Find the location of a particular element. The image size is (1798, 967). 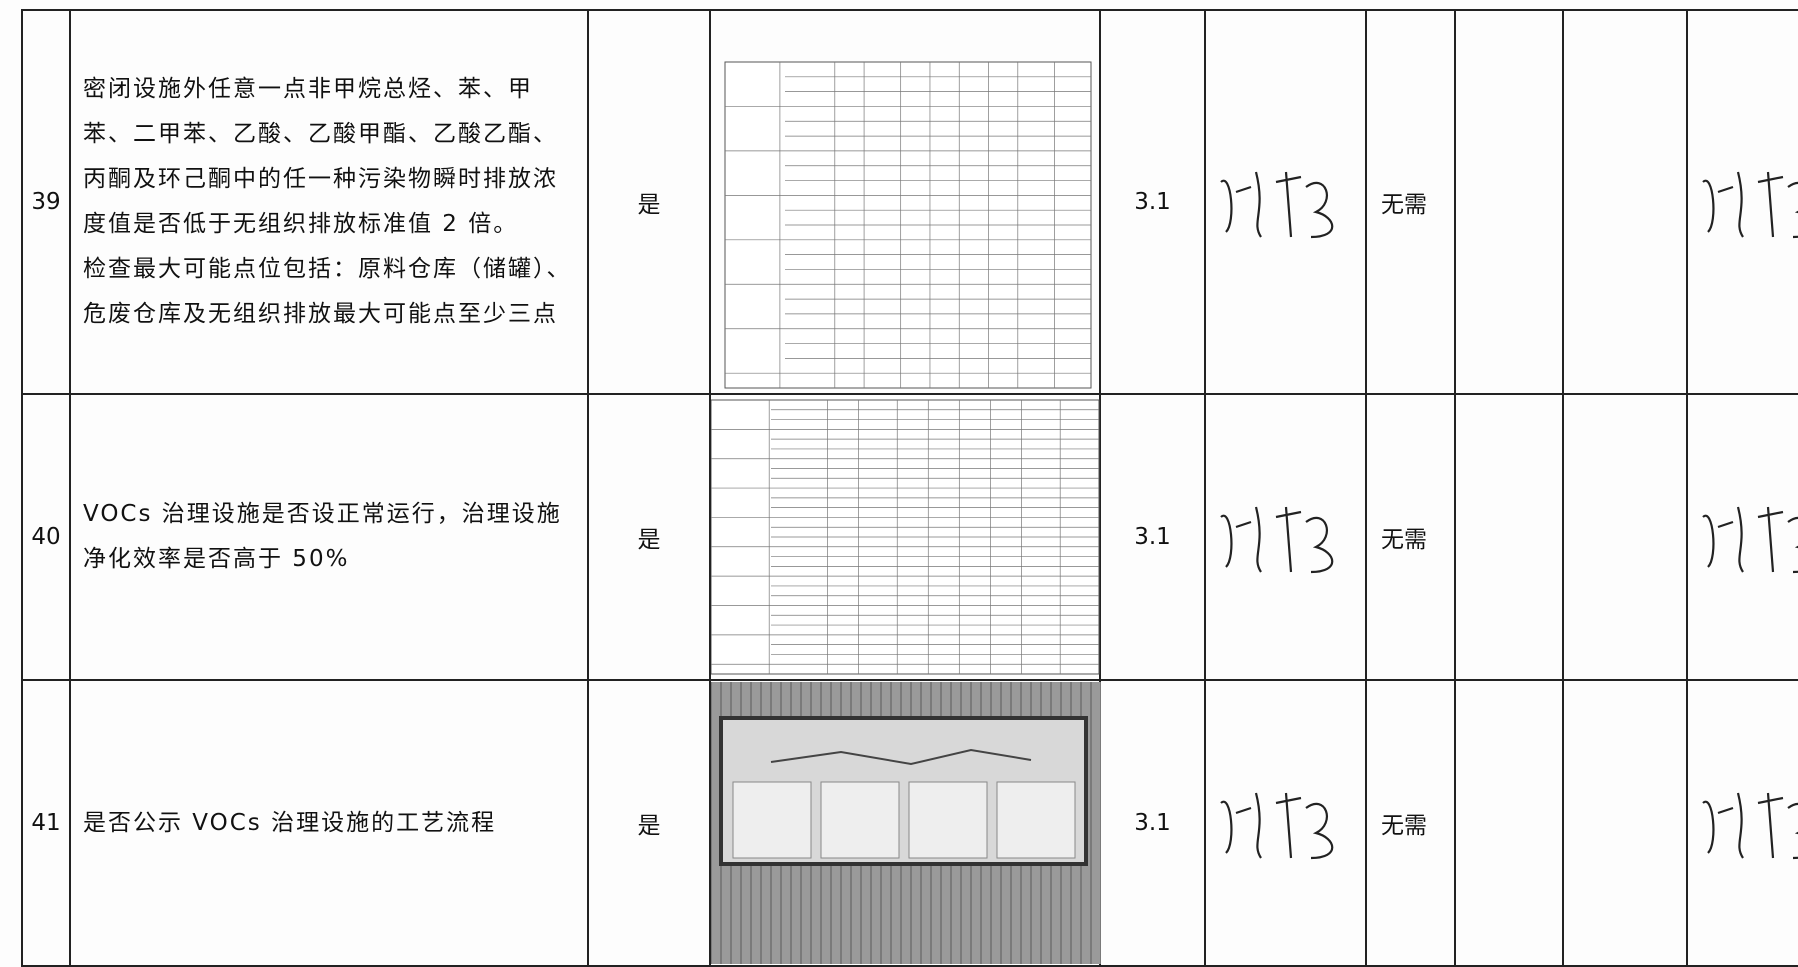

row-number: 39 is located at coordinates (46, 202).